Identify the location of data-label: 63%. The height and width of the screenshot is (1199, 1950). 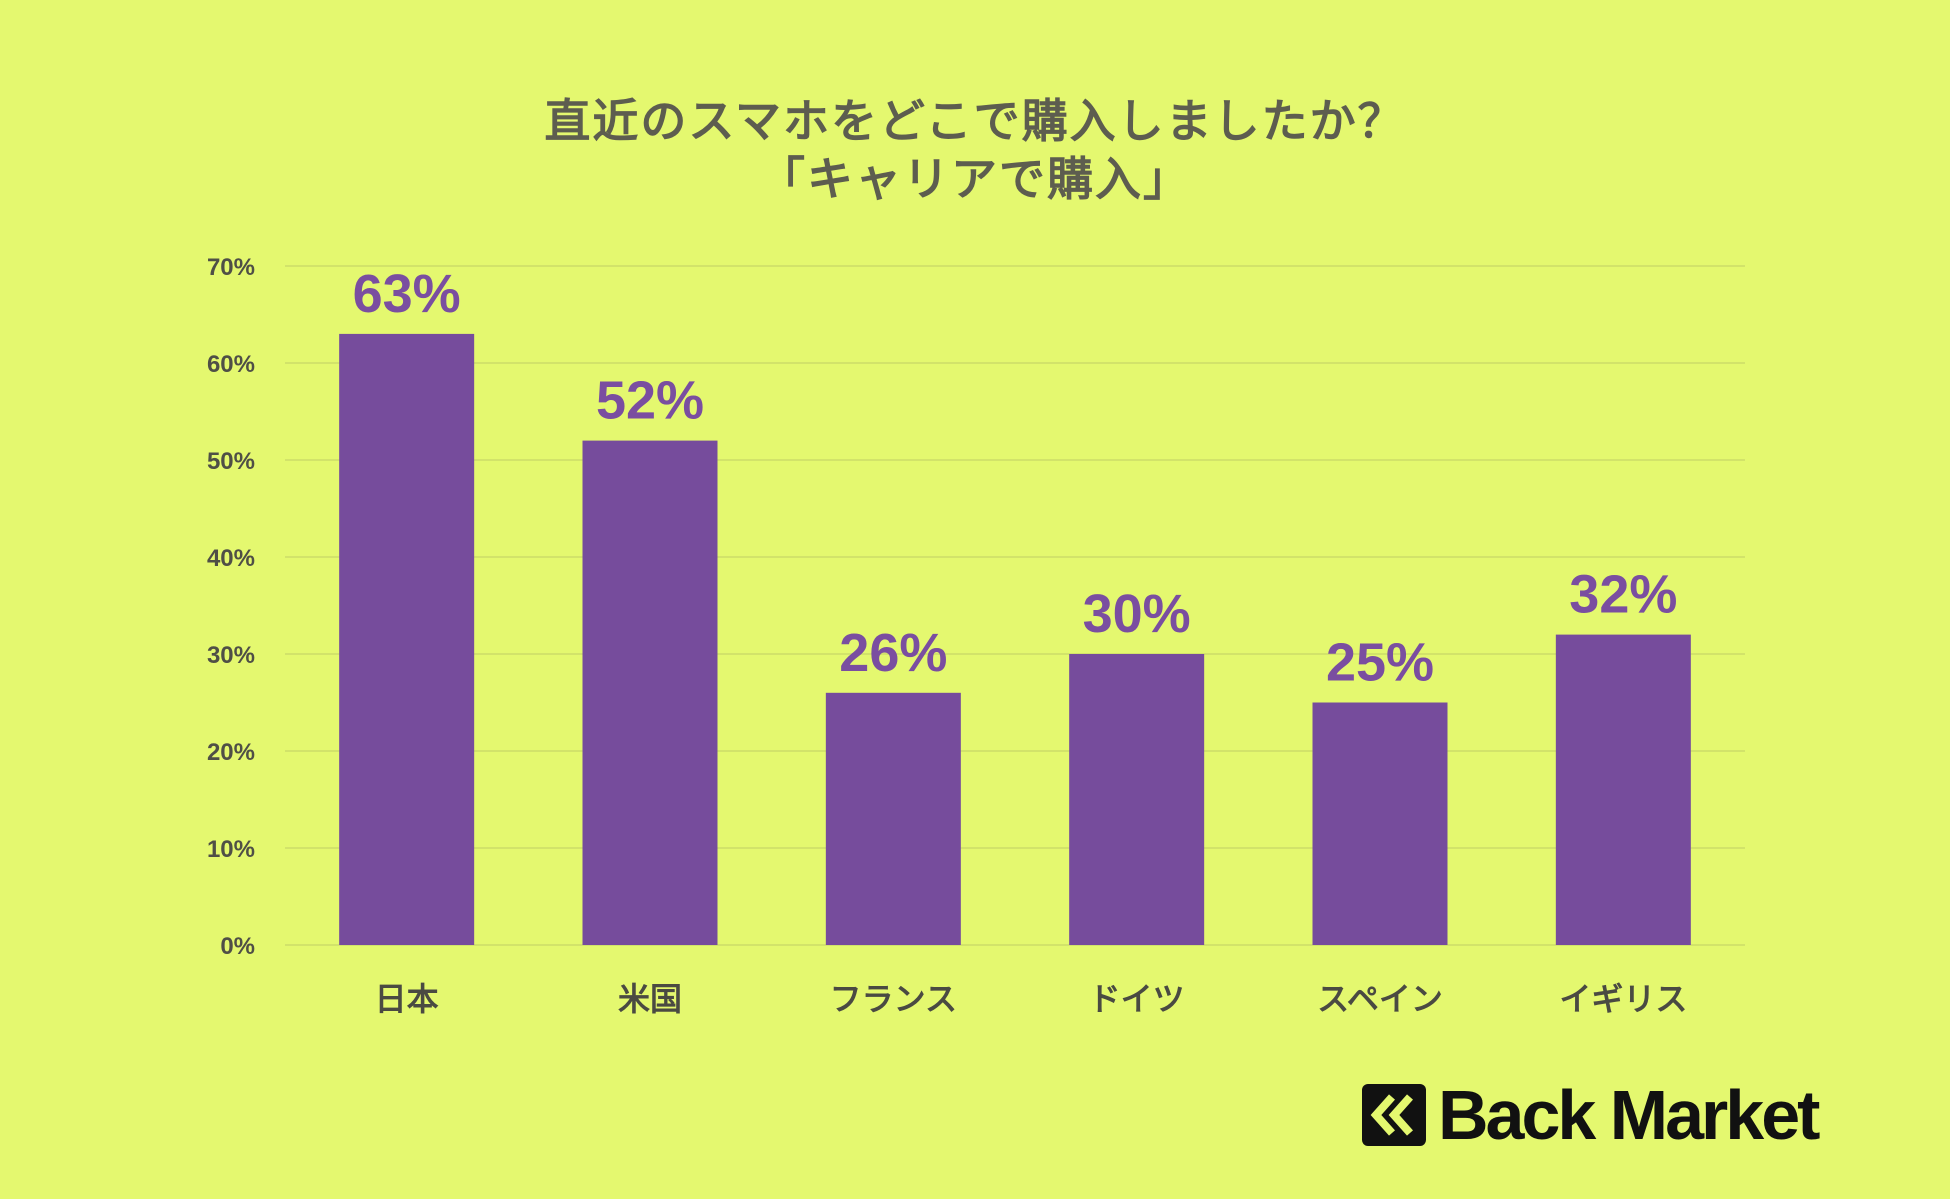
(407, 294).